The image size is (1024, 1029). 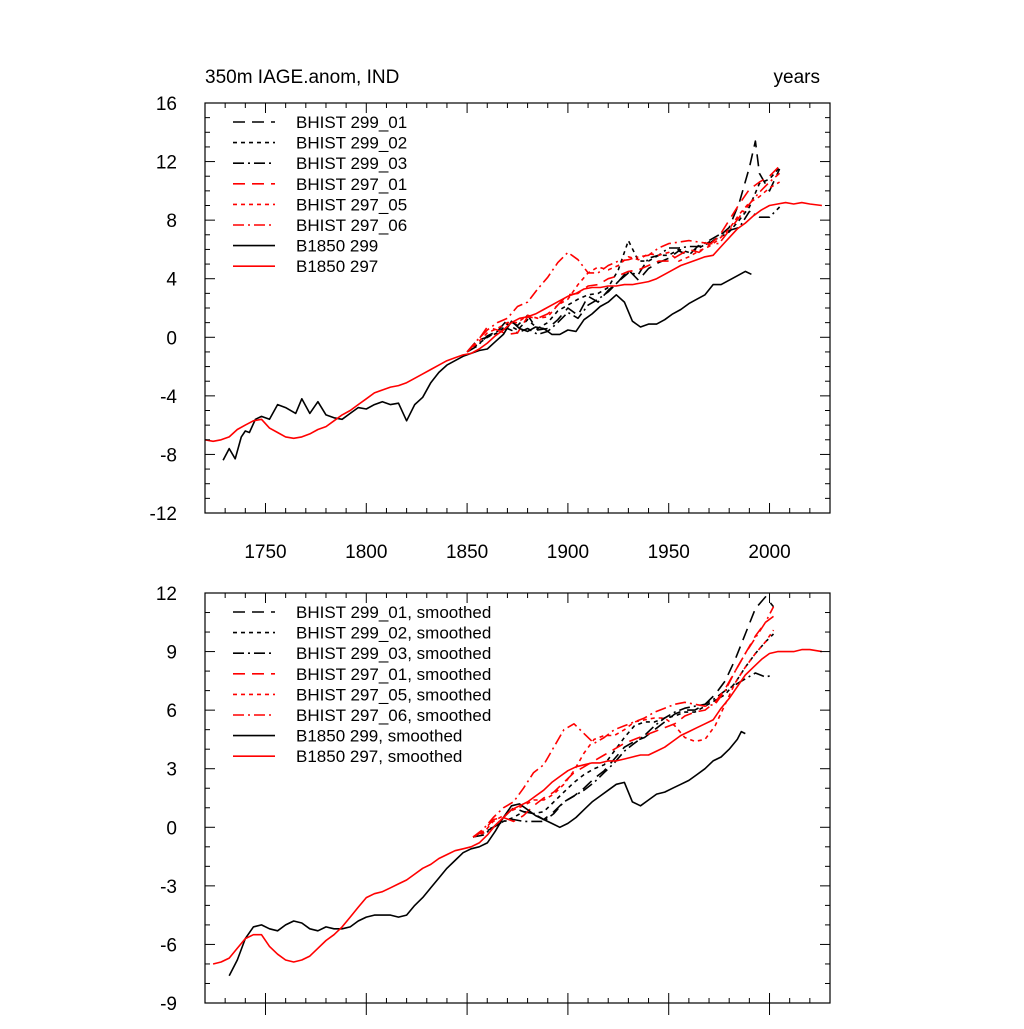 What do you see at coordinates (379, 756) in the screenshot?
I see `legend-label: B1850 297, smoothed` at bounding box center [379, 756].